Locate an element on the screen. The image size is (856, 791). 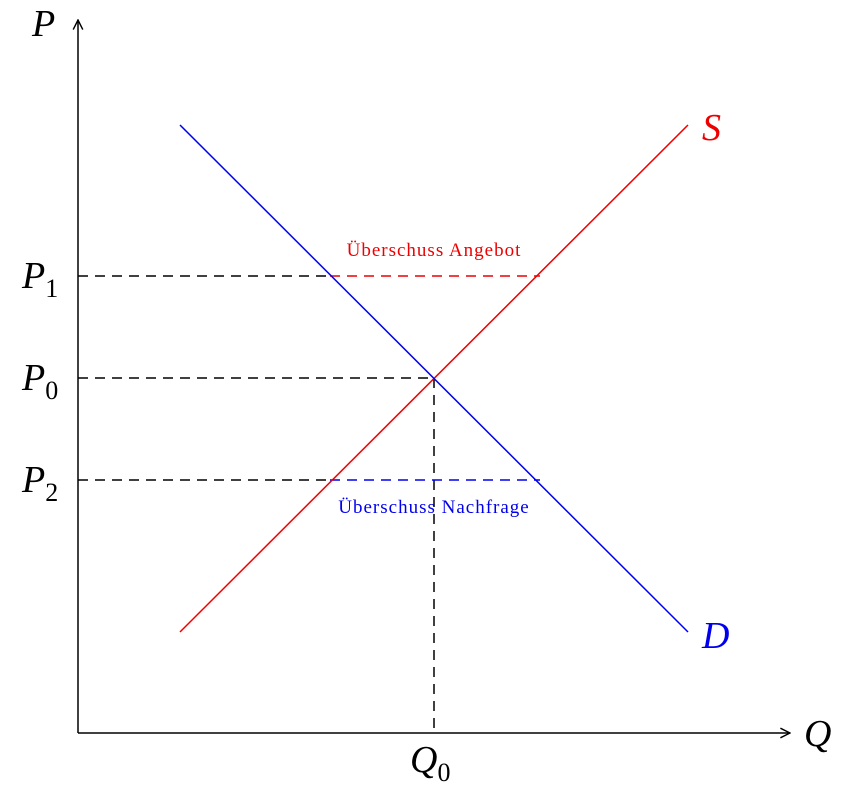
price-label: P0 is located at coordinates (39, 381).